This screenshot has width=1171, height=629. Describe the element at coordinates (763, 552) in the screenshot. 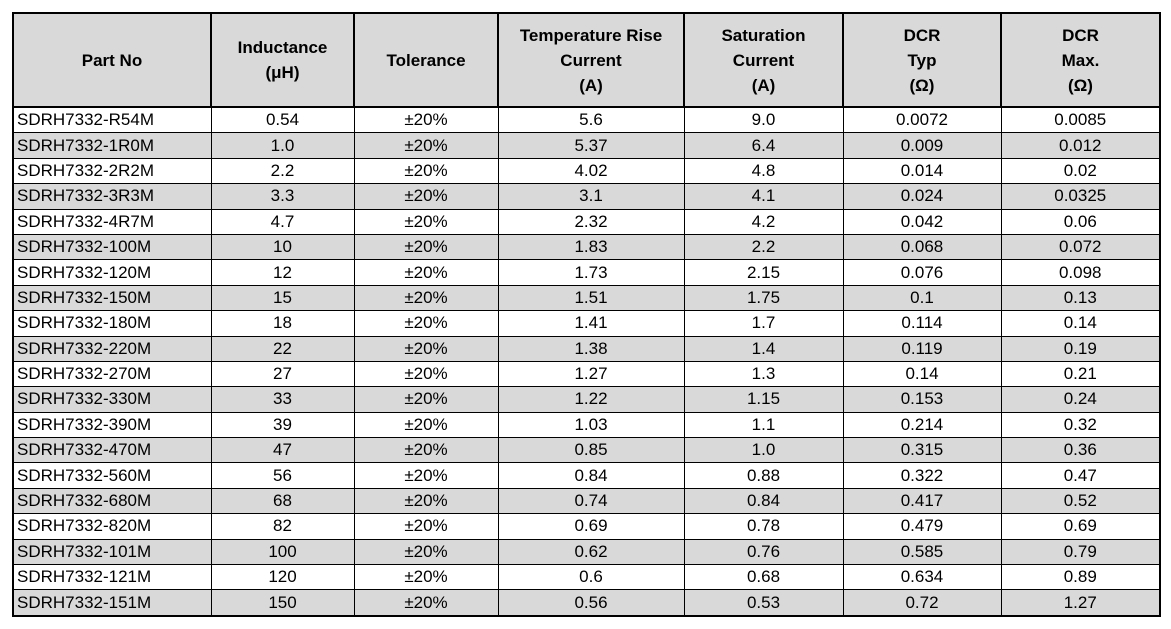

I see `cell-saturation-current: 0.76` at that location.